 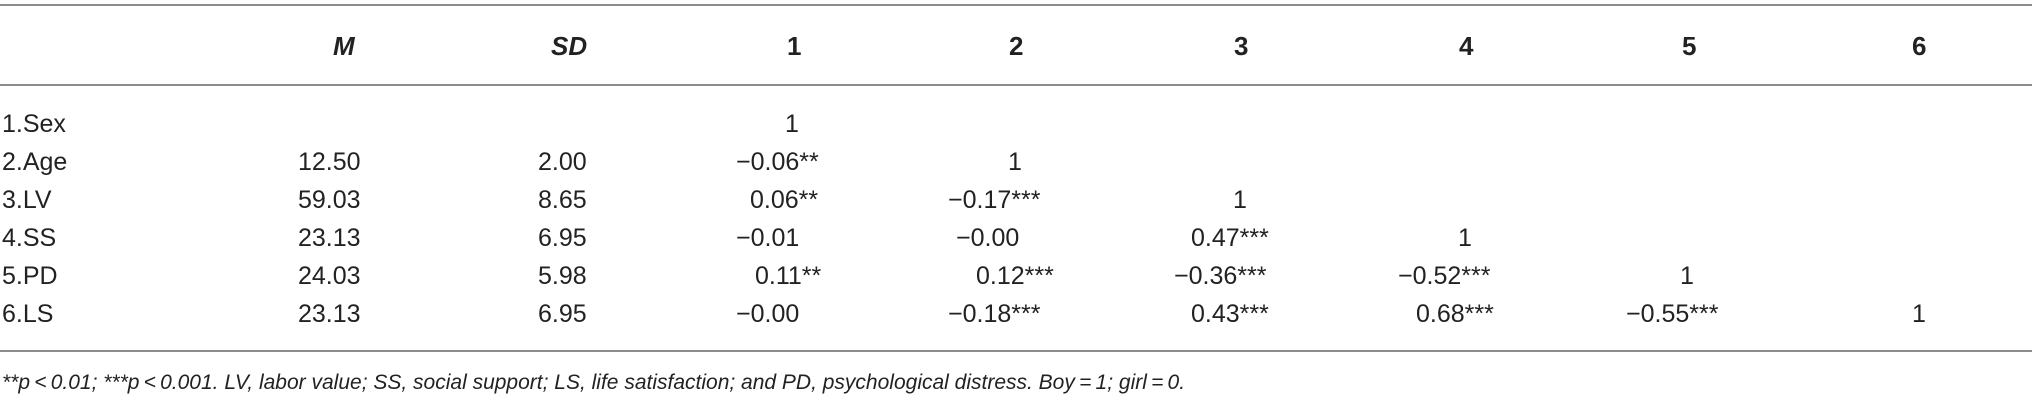 What do you see at coordinates (784, 200) in the screenshot?
I see `cell-c1: 0.06**` at bounding box center [784, 200].